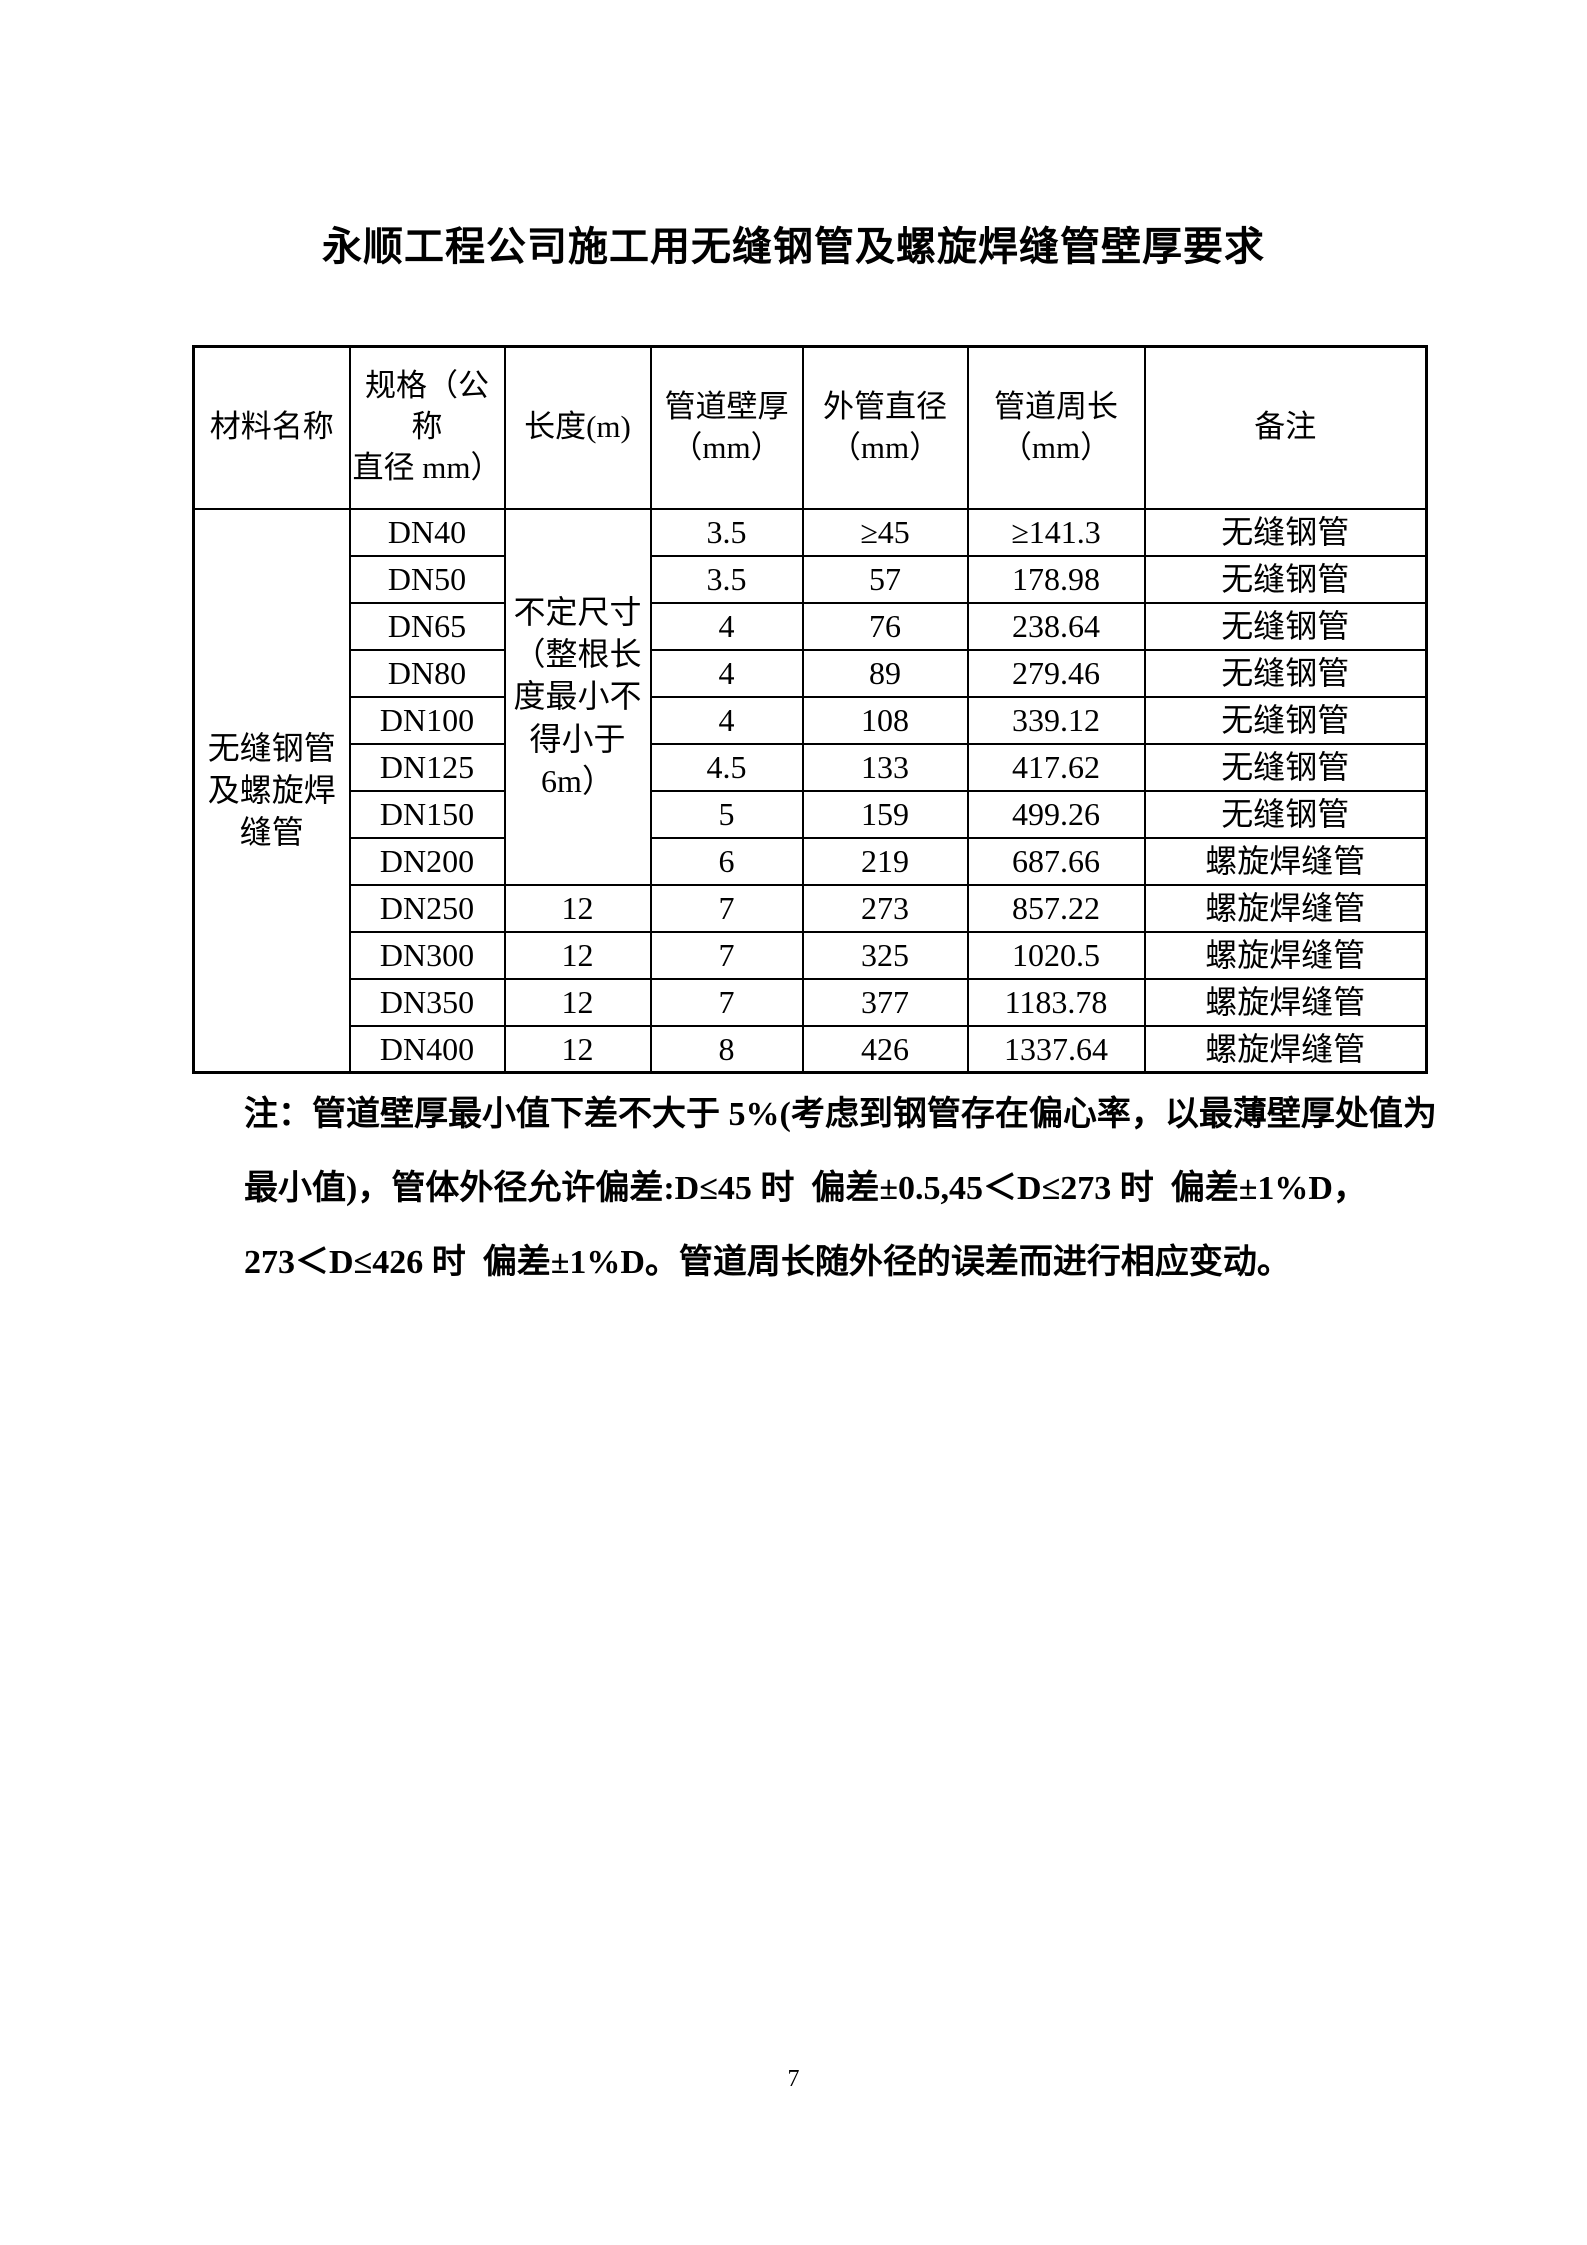  What do you see at coordinates (427, 626) in the screenshot?
I see `cell-spec: DN65` at bounding box center [427, 626].